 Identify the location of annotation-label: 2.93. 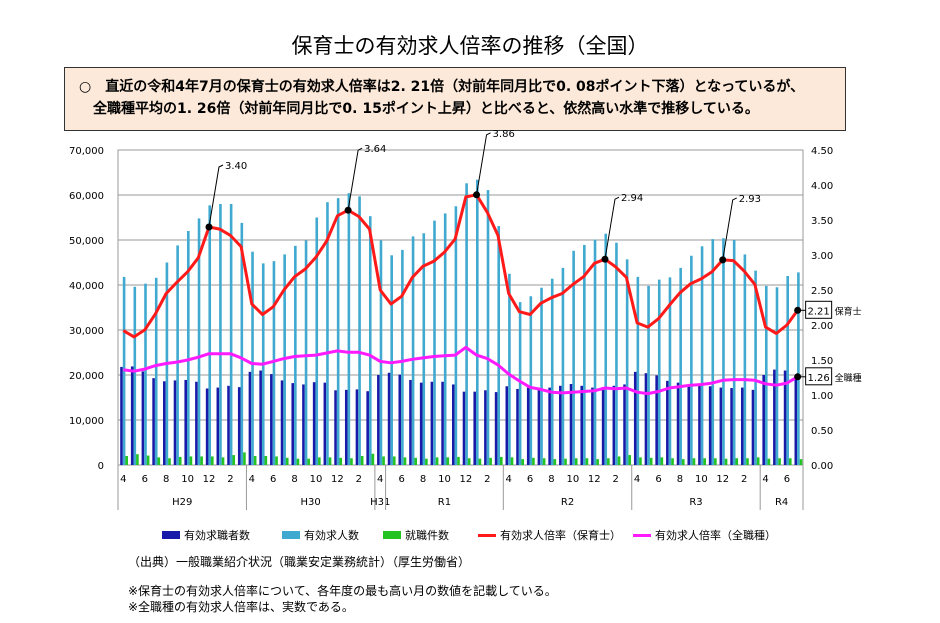
(750, 199).